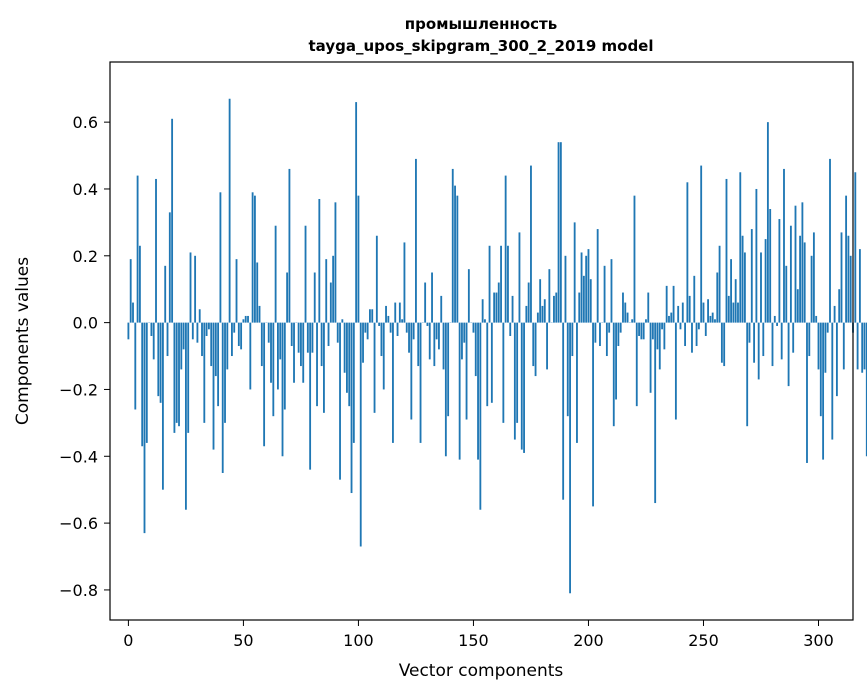  I want to click on x-axis-label: Vector components, so click(481, 671).